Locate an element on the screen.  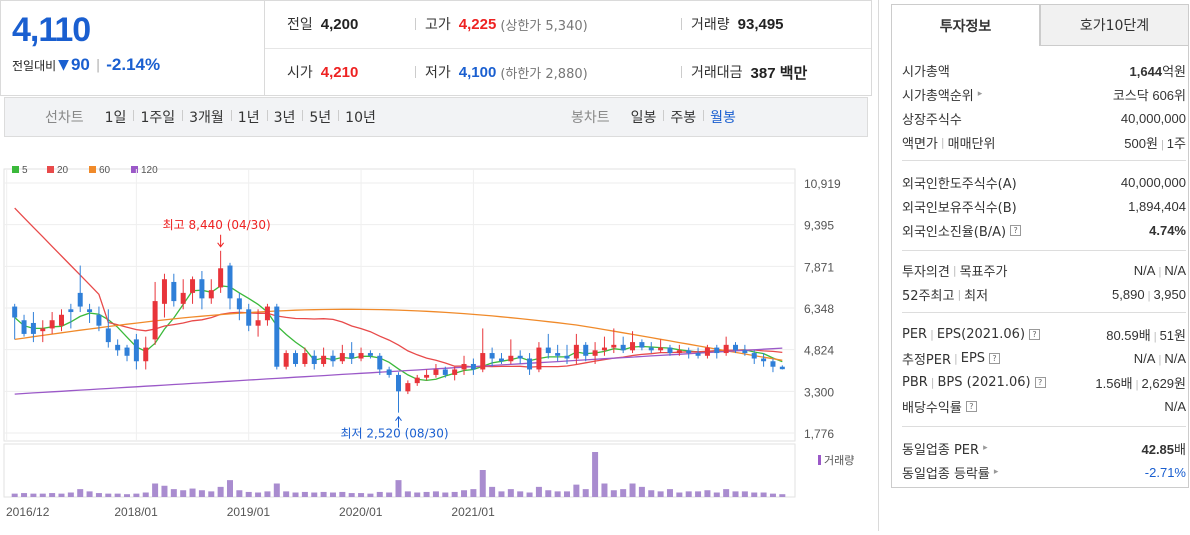
period-3m: 3개월 is located at coordinates (206, 117).